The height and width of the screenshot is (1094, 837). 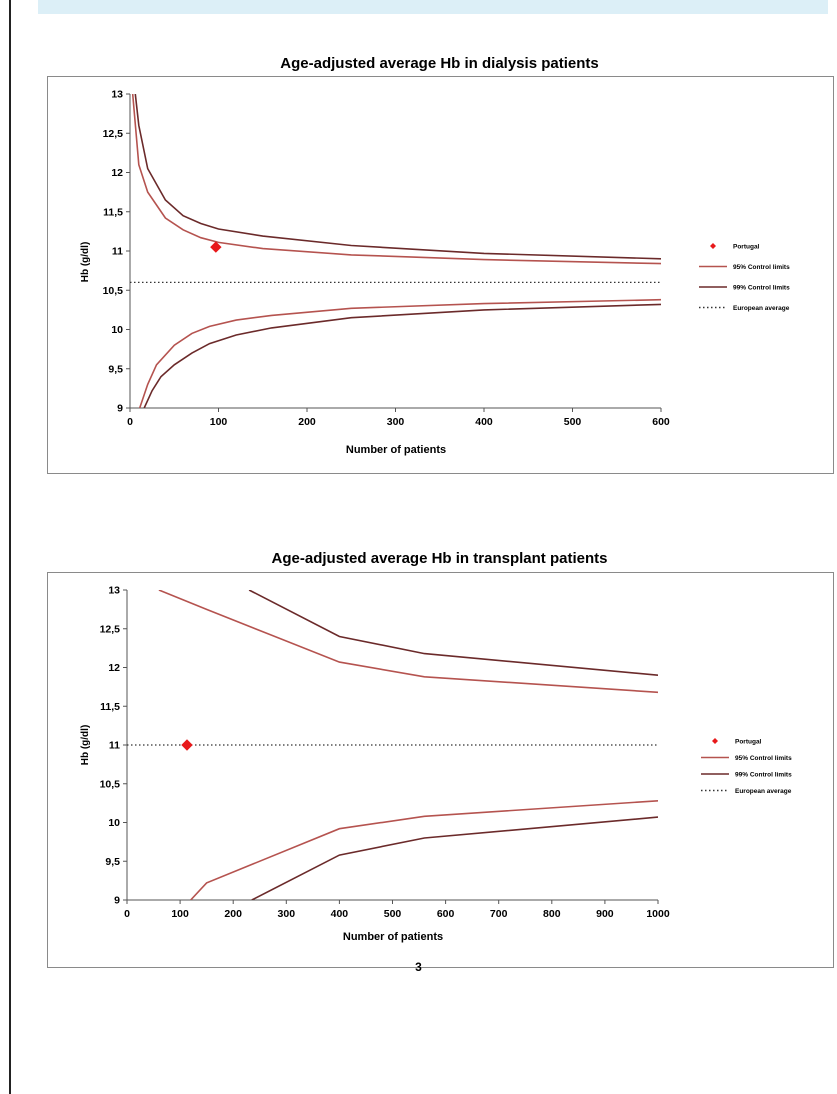 What do you see at coordinates (658, 914) in the screenshot?
I see `x-tick-label: 1000` at bounding box center [658, 914].